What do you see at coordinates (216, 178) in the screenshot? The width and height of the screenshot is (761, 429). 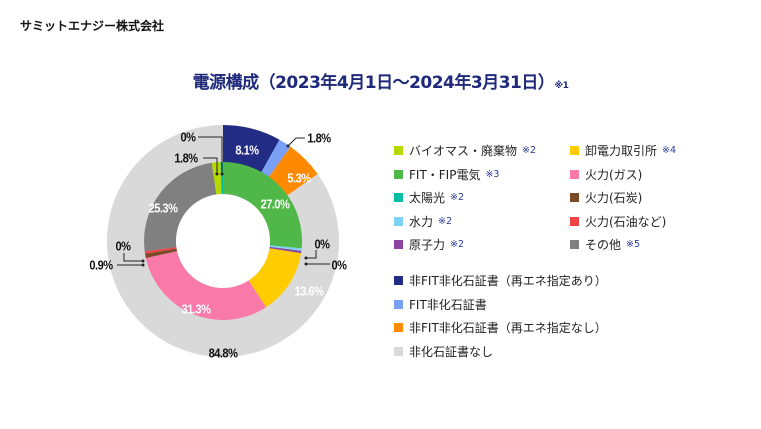 I see `slice-biomass` at bounding box center [216, 178].